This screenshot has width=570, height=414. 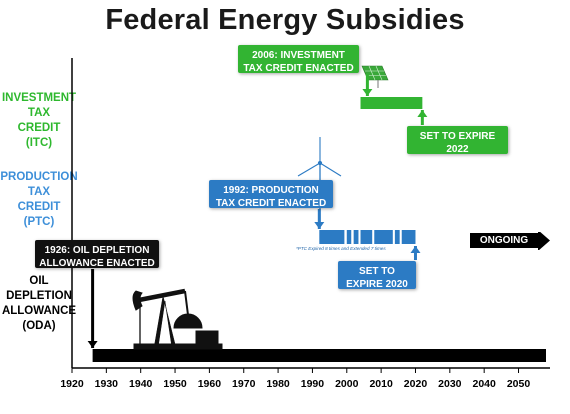 I want to click on arrow-ptc-expire, so click(x=415, y=253).